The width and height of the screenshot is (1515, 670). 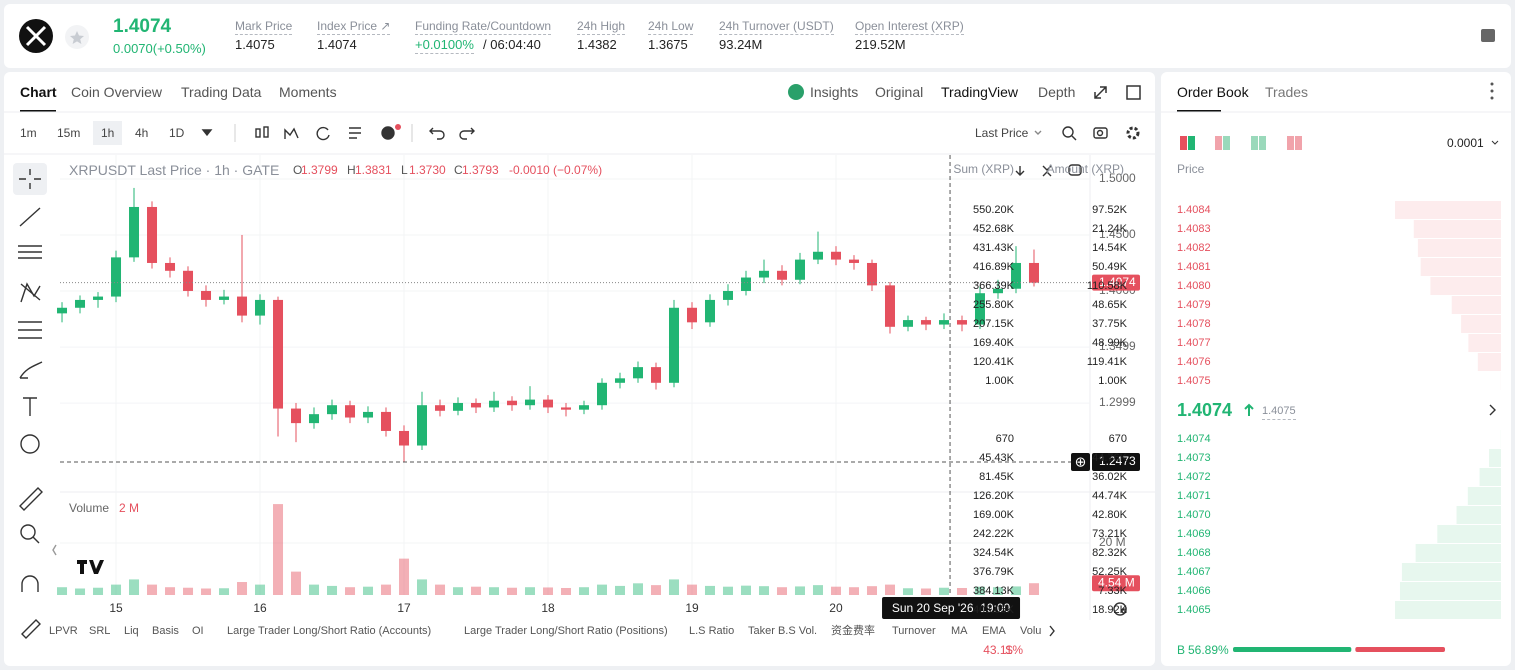 What do you see at coordinates (1287, 92) in the screenshot?
I see `book-tab: Trades` at bounding box center [1287, 92].